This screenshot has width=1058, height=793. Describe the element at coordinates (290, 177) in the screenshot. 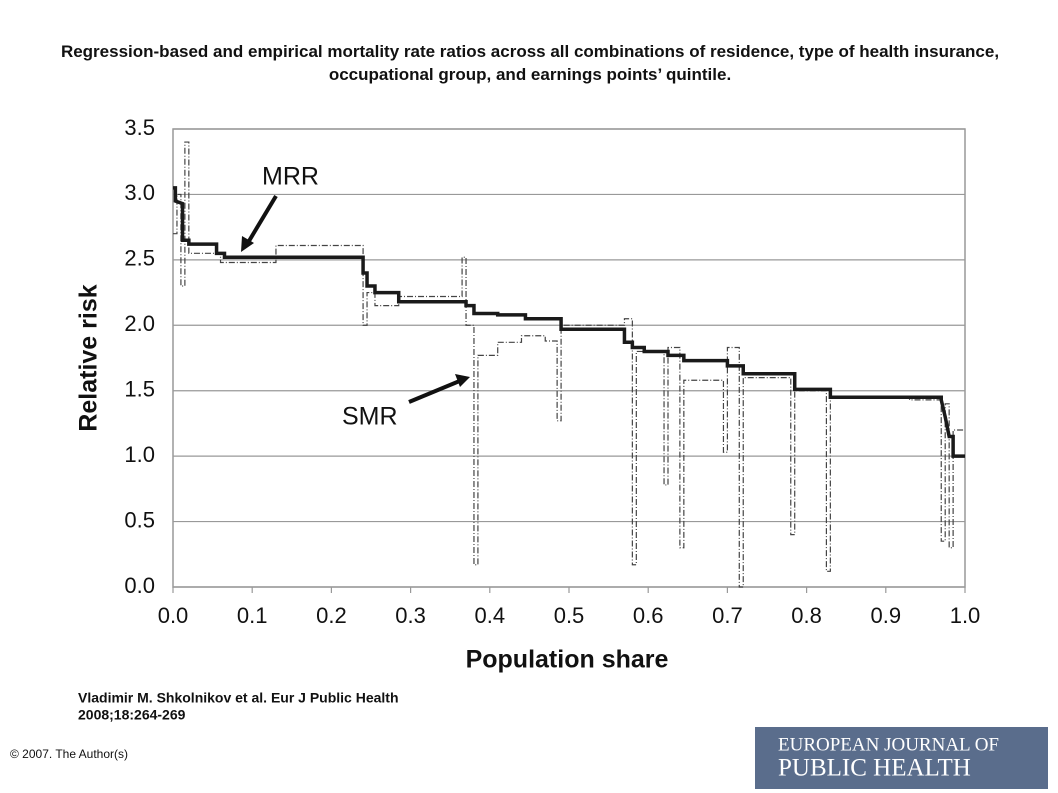

I see `series-label: MRR` at that location.